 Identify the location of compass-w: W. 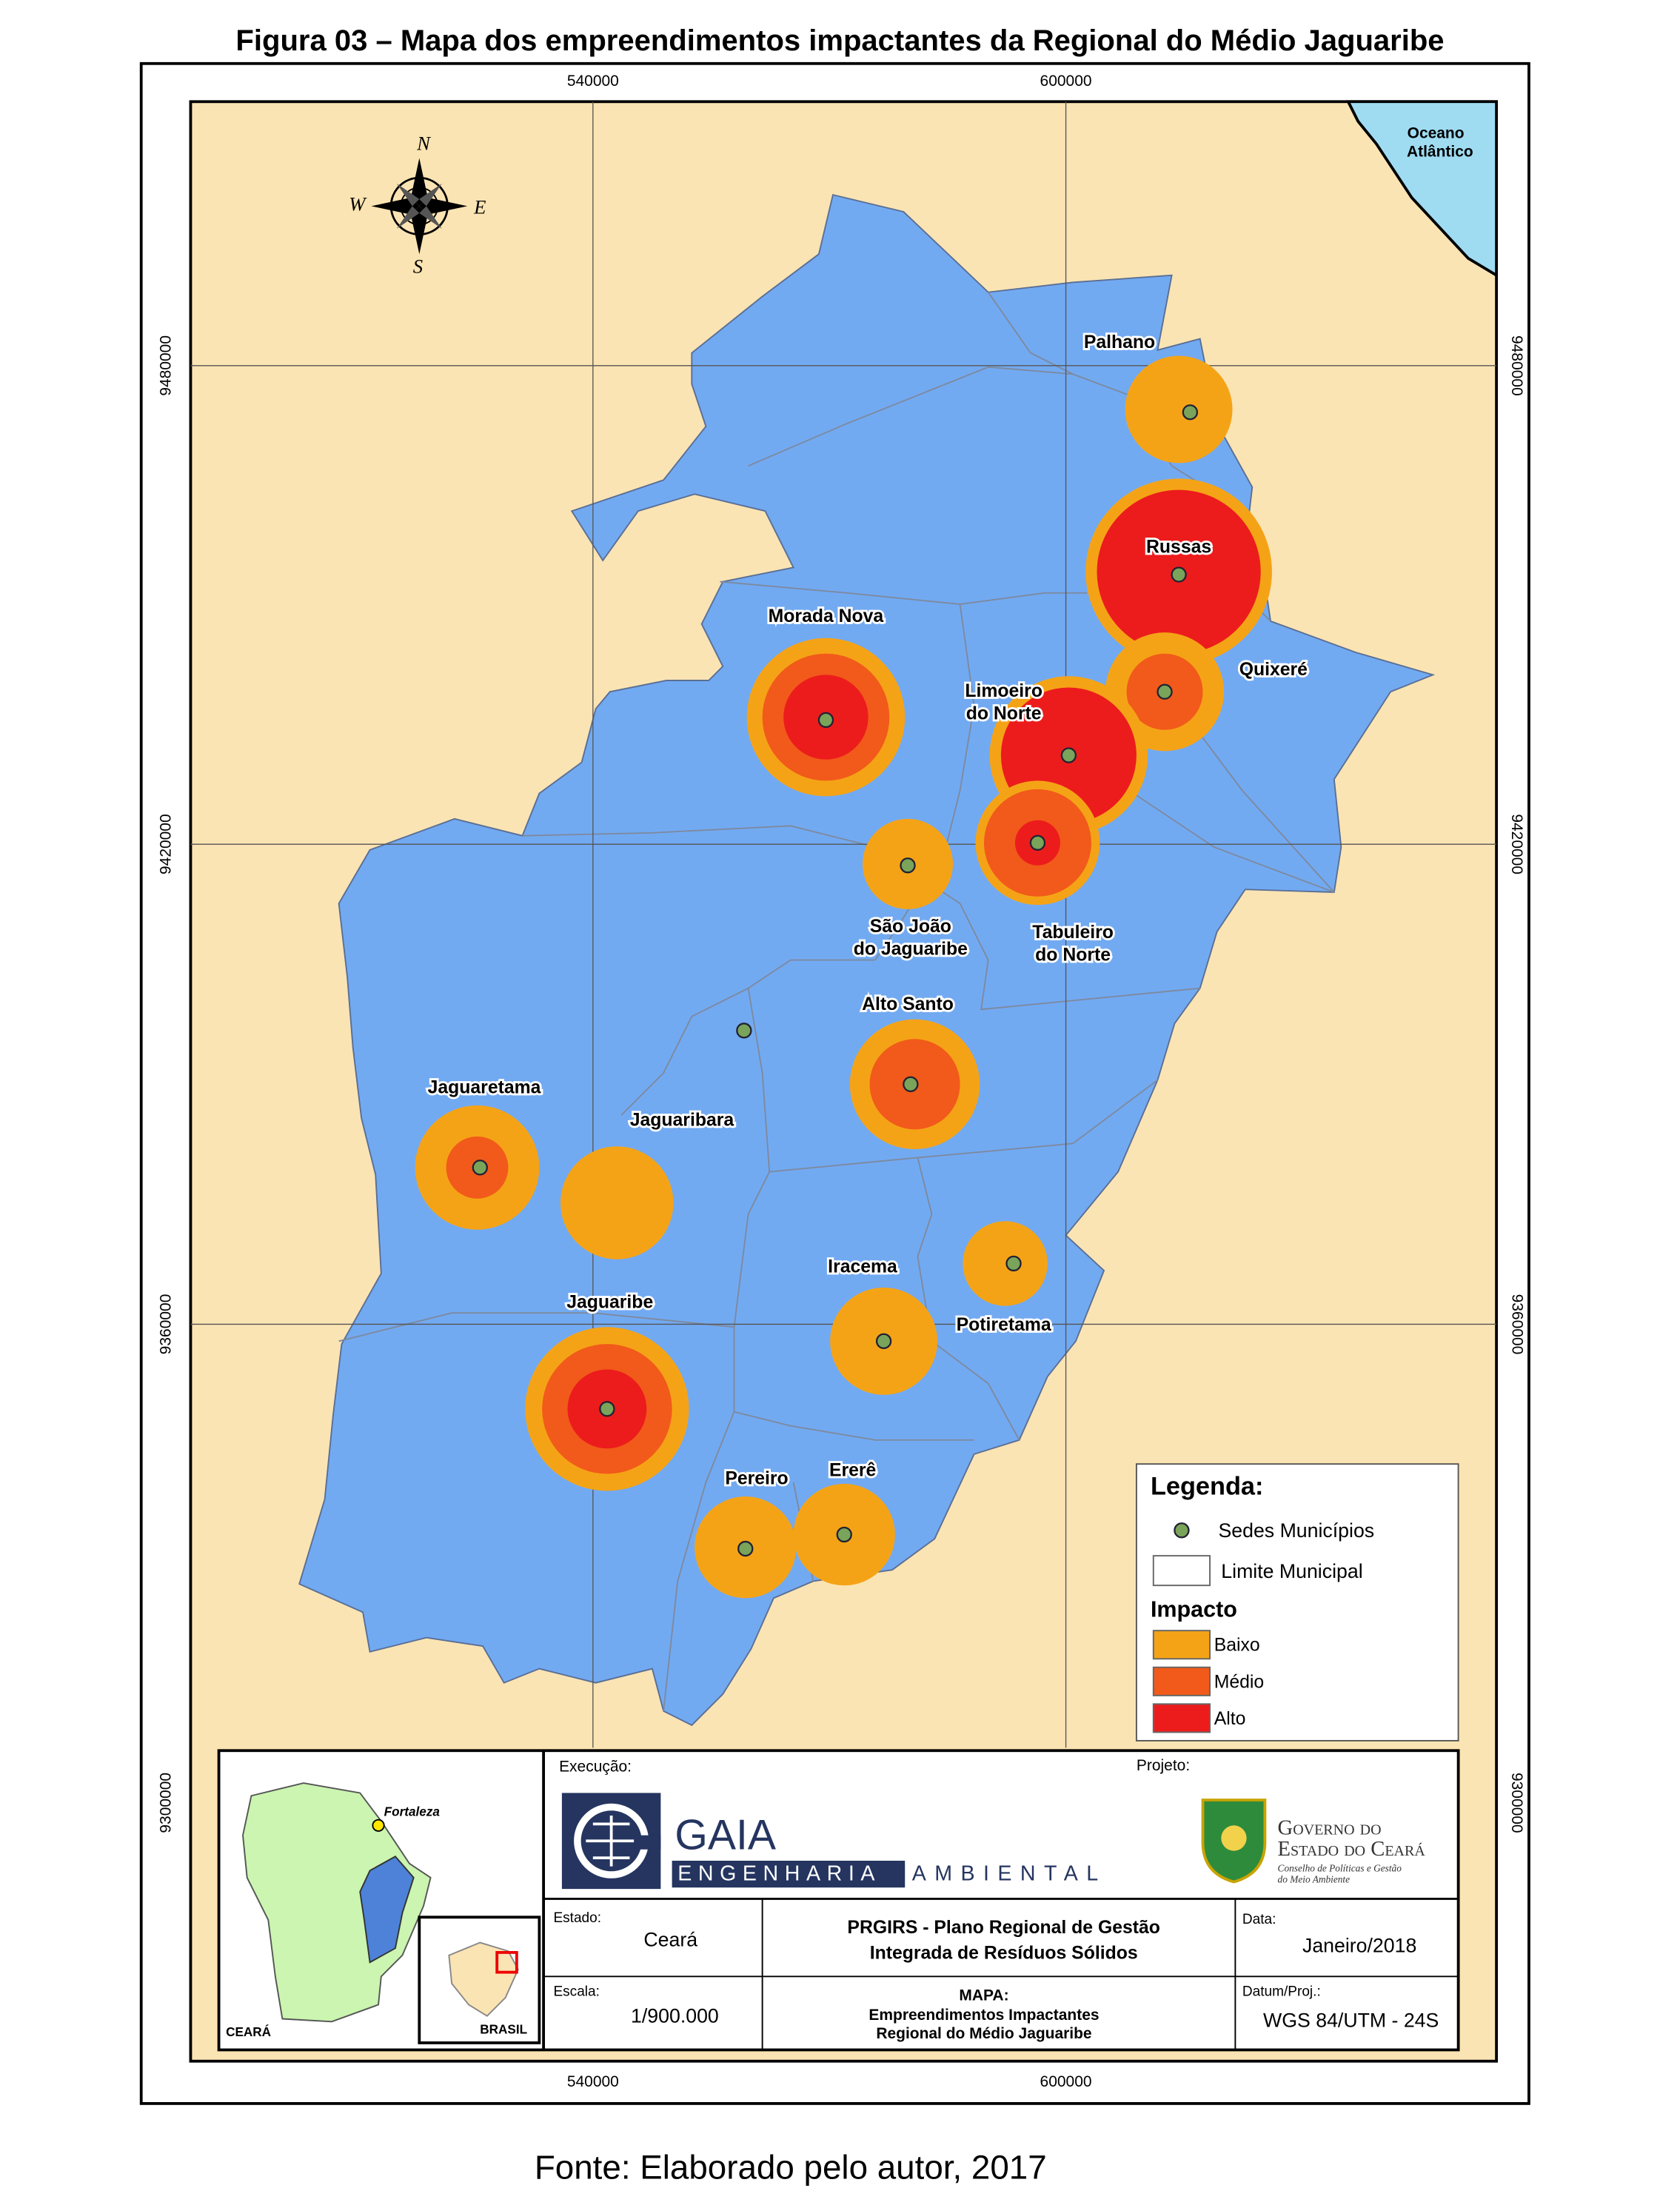
(358, 204).